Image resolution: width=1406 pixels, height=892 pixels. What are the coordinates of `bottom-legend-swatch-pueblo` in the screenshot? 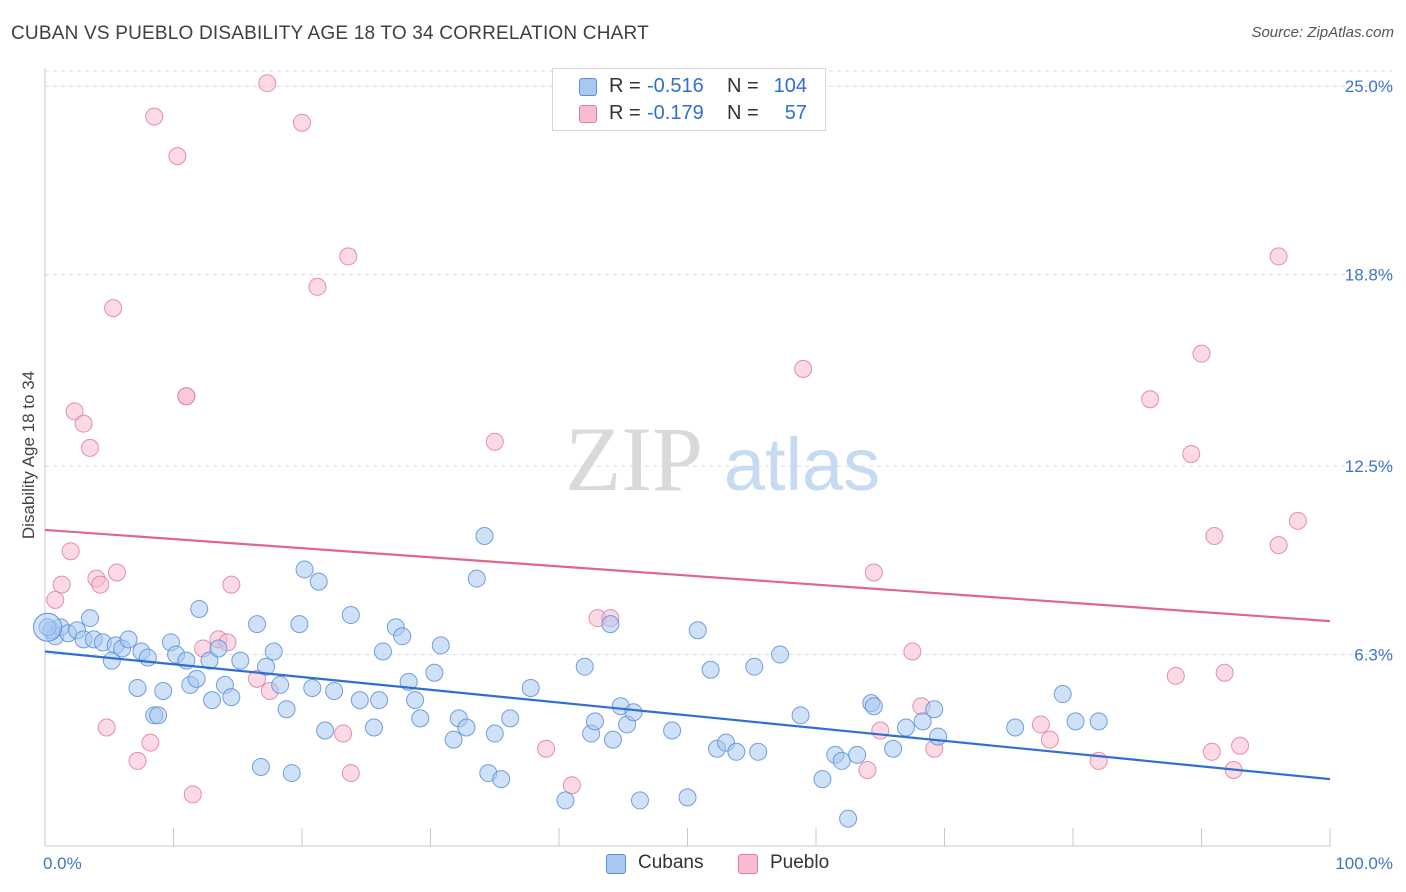 It's located at (748, 864).